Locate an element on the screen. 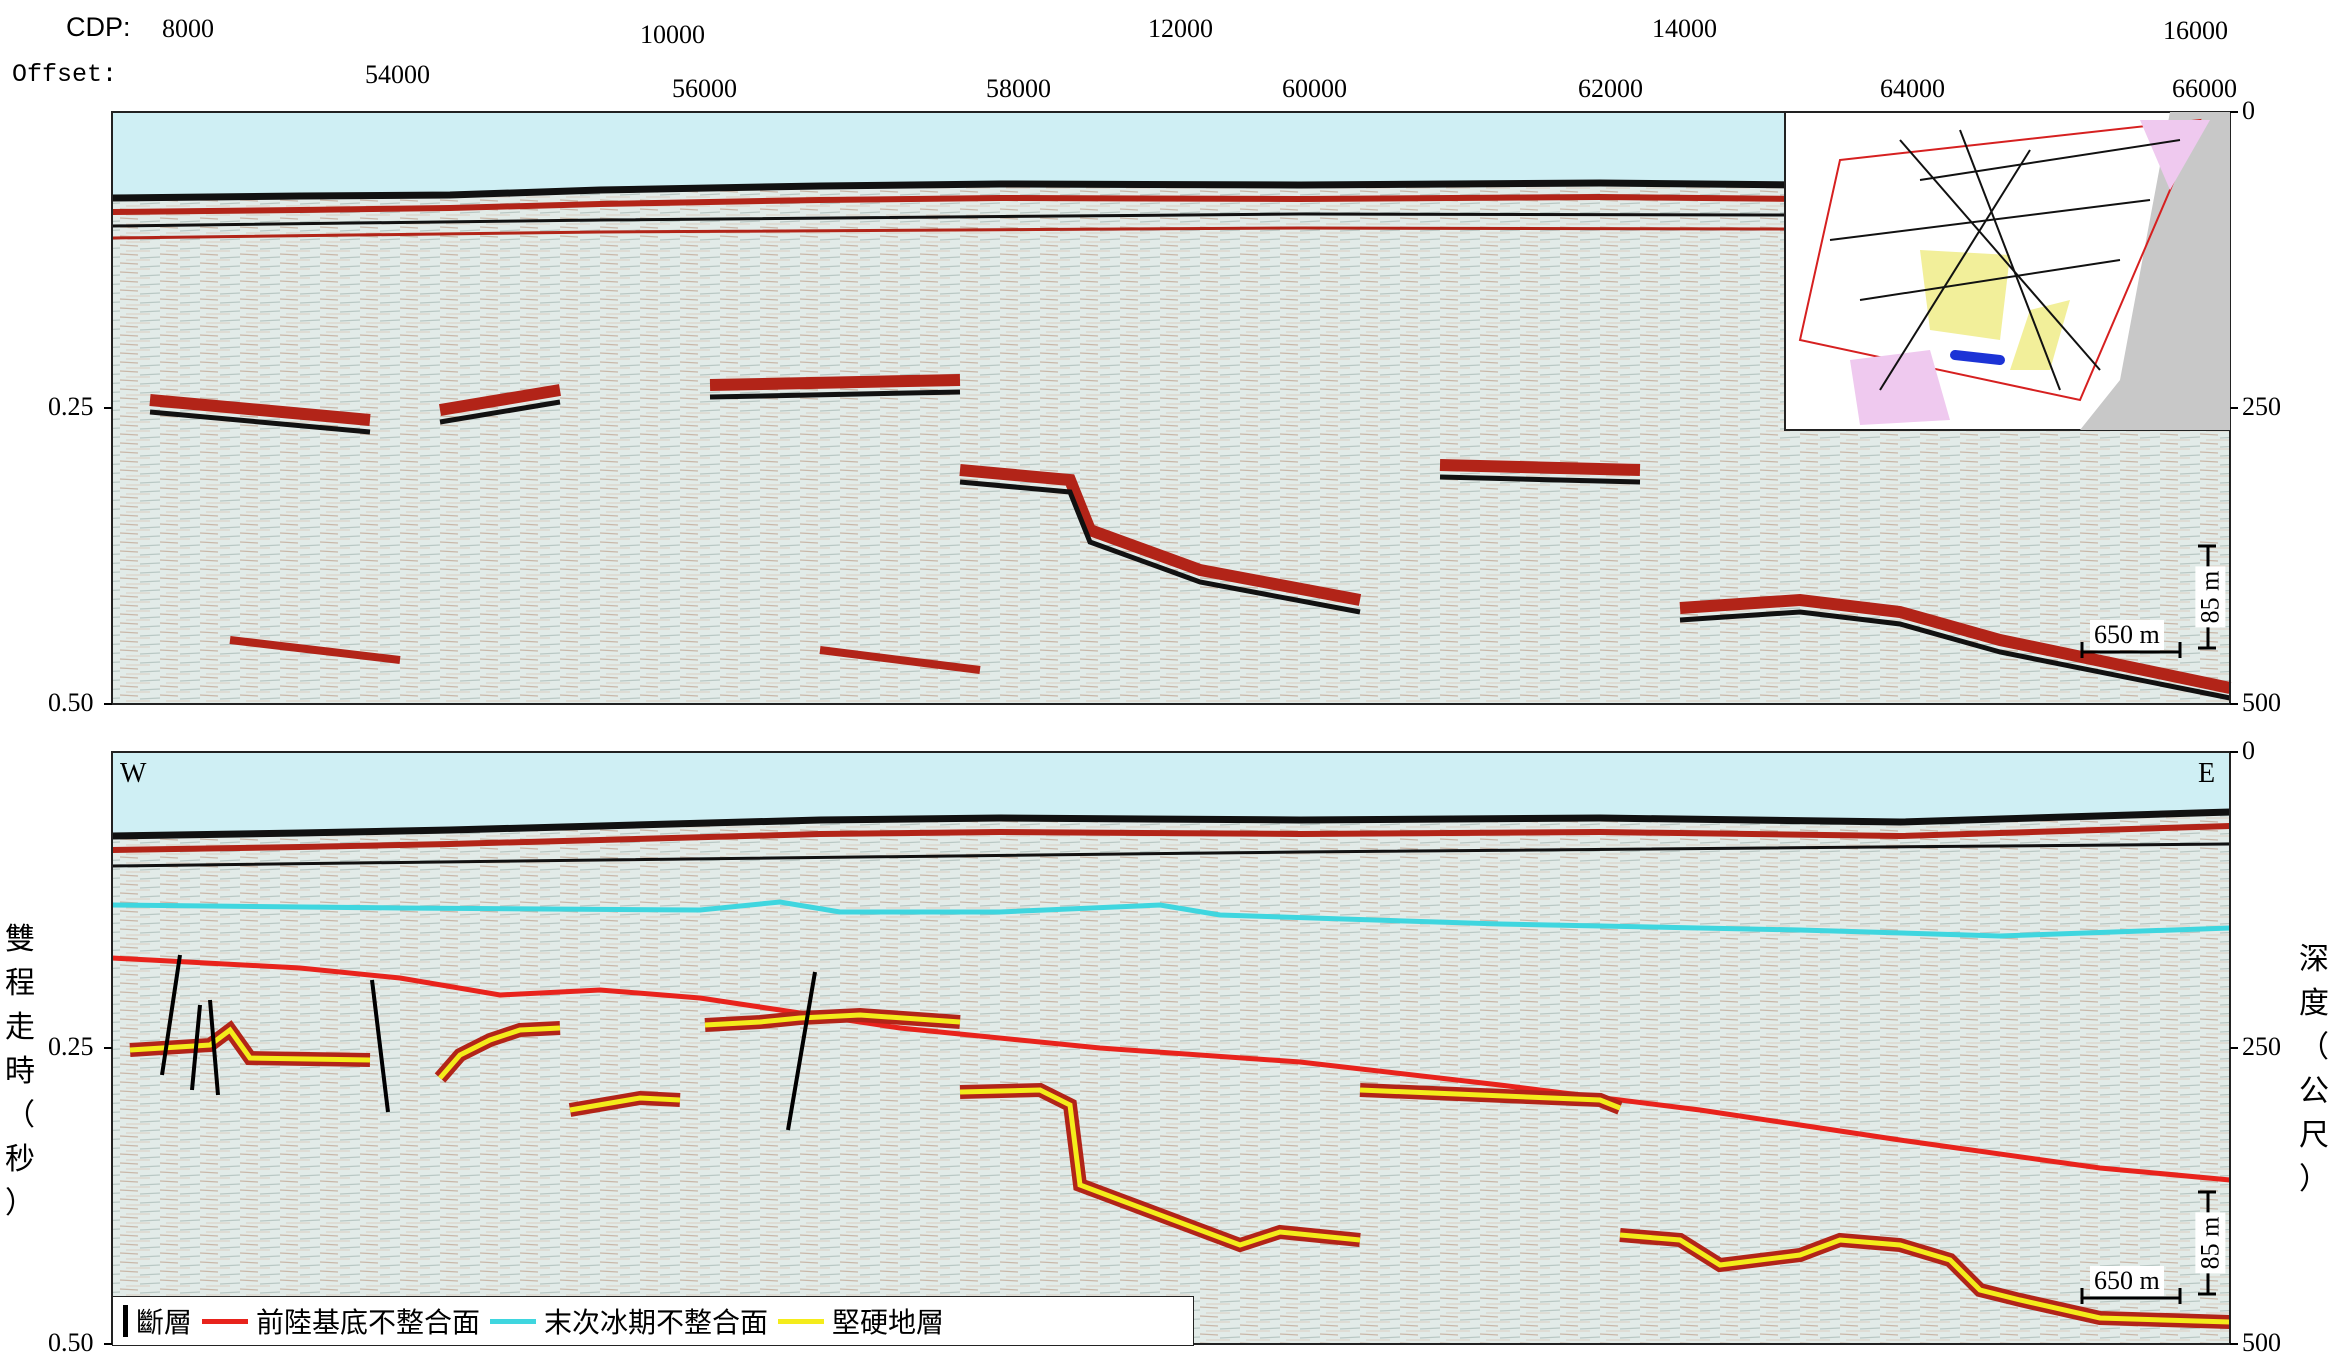 Image resolution: width=2336 pixels, height=1366 pixels. legend-item-basement: 前陸基底不整合面 is located at coordinates (341, 1321).